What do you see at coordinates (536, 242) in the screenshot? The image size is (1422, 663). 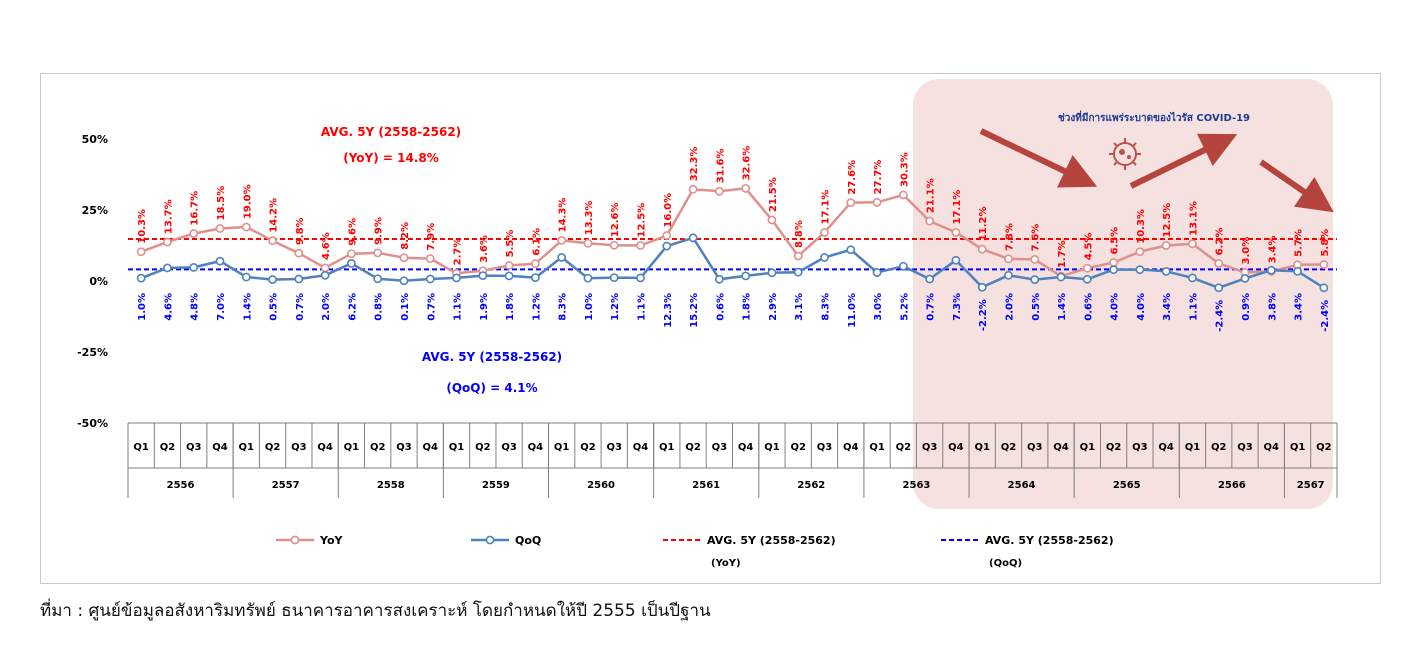 I see `yoy-data-label: 6.1%` at bounding box center [536, 242].